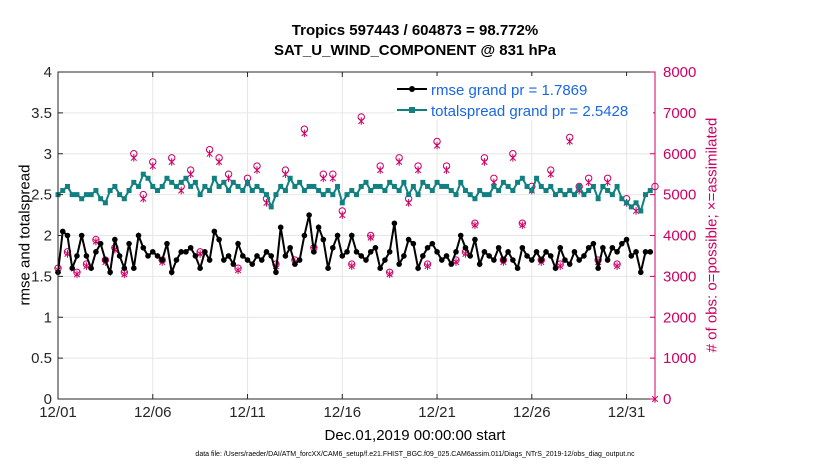 Image resolution: width=830 pixels, height=470 pixels. Describe the element at coordinates (529, 111) in the screenshot. I see `legend-spread-label: totalspread grand pr = 2.5428` at that location.